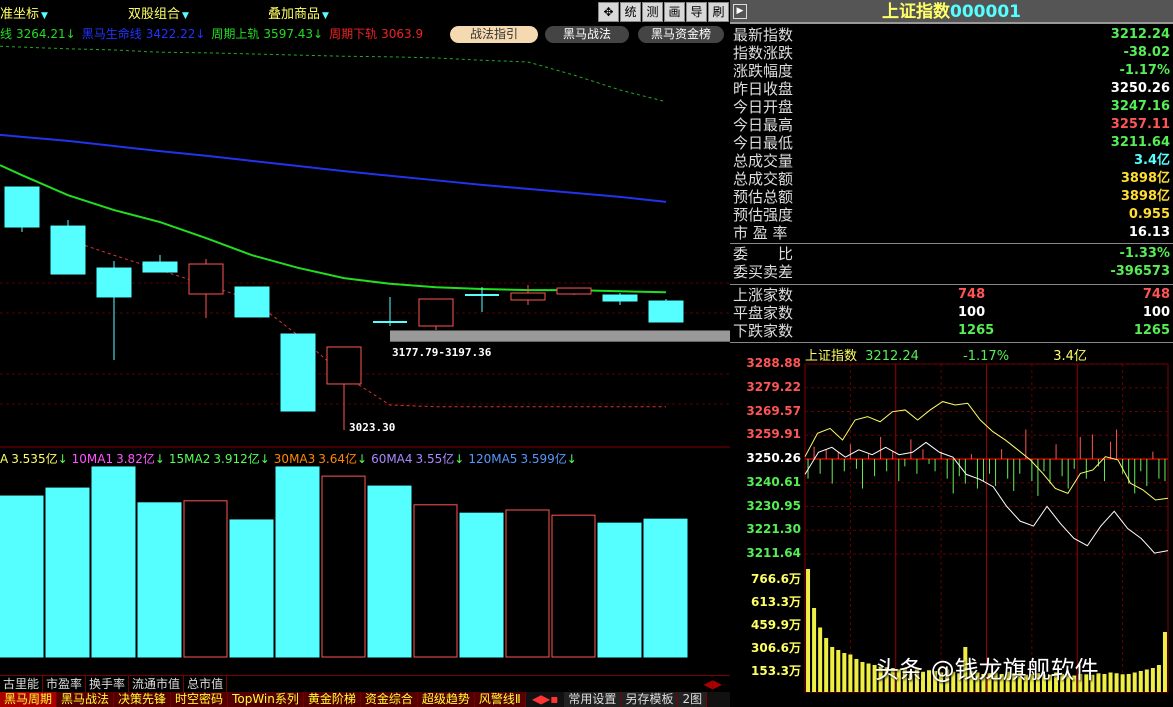 The image size is (1173, 707). I want to click on heima-strategy-button: 黑马战法, so click(587, 34).